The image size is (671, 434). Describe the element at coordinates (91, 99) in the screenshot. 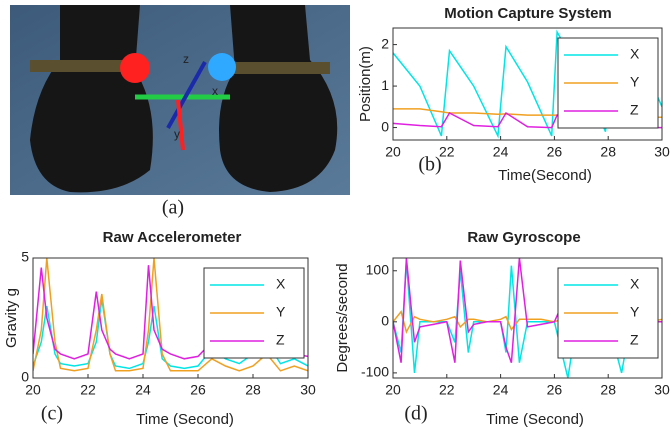

I see `left-foot` at that location.